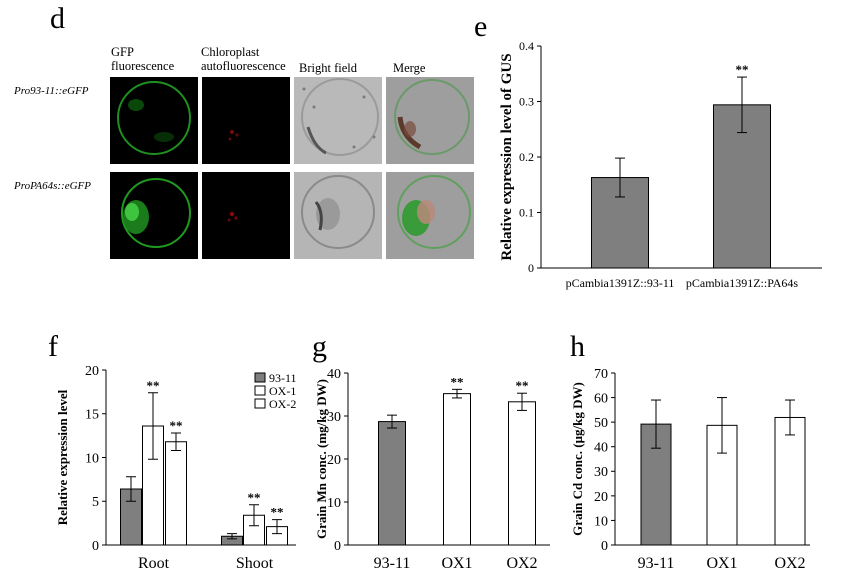 The width and height of the screenshot is (853, 588). Describe the element at coordinates (154, 563) in the screenshot. I see `category-label-f: Root` at that location.